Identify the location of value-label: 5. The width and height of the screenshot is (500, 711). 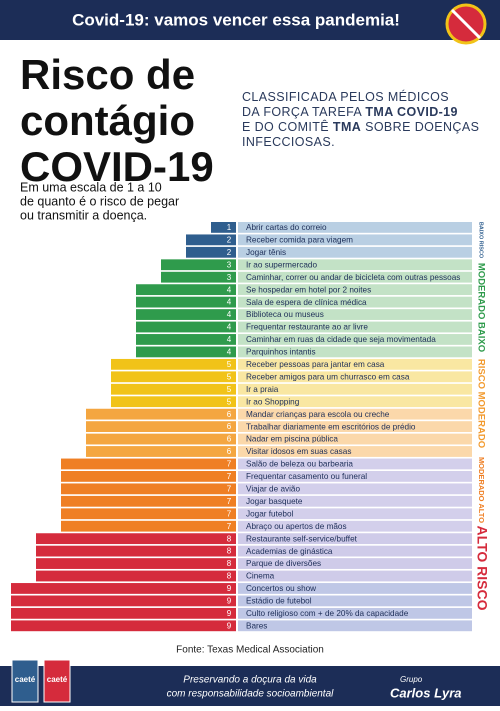
(229, 376).